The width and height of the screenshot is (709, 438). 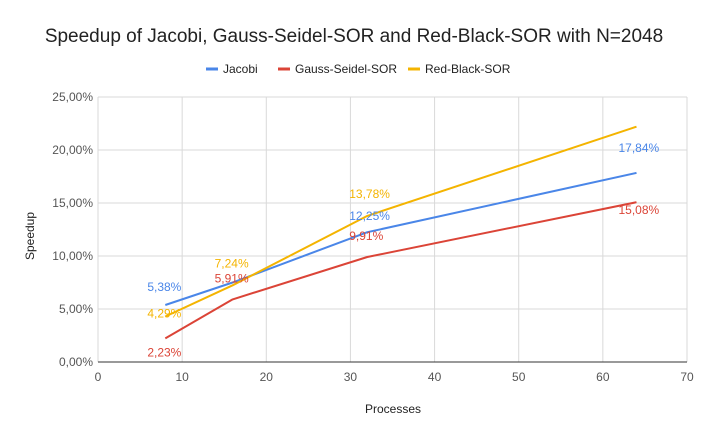 I want to click on data-label: 15,08%, so click(x=639, y=210).